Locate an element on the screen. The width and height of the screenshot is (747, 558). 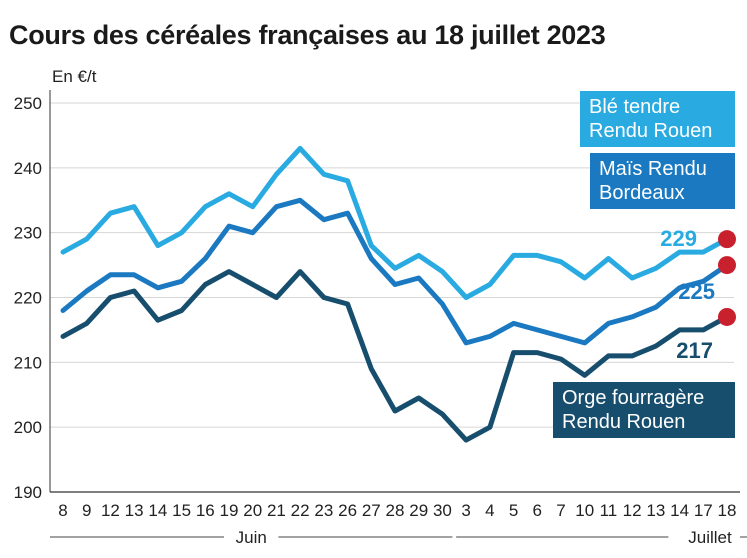
x-tick-label: 17 is located at coordinates (703, 510).